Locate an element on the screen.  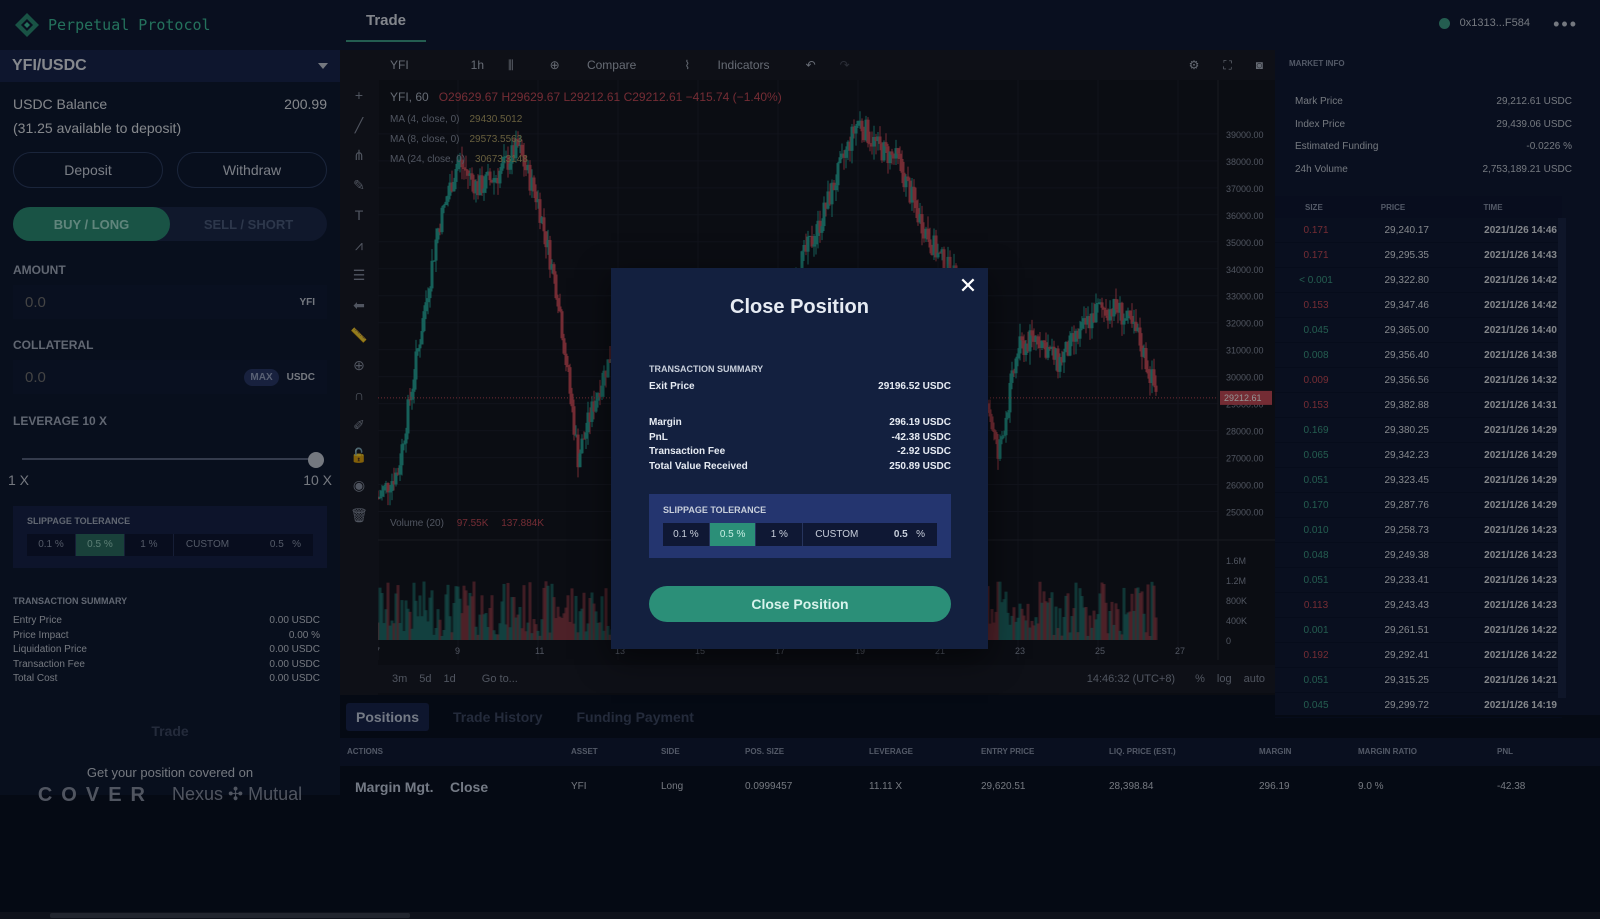
percent-toggle: % is located at coordinates (1200, 679).